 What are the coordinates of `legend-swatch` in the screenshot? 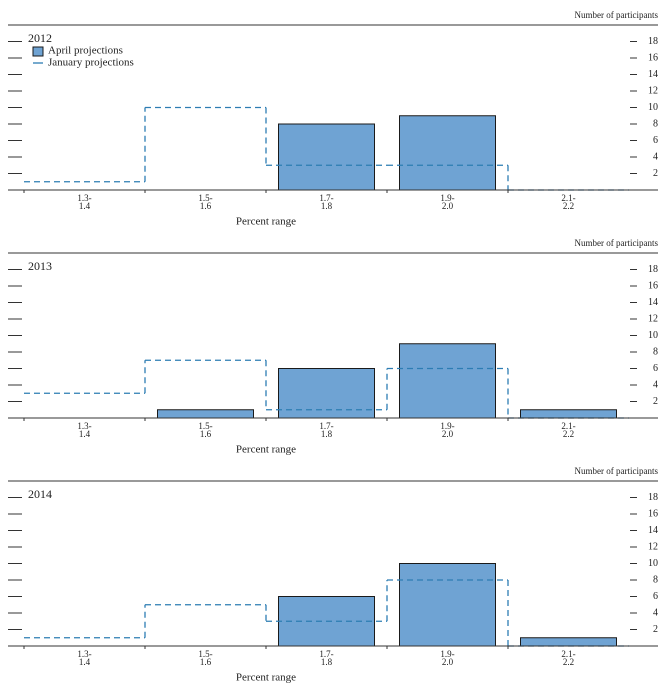 It's located at (38, 51).